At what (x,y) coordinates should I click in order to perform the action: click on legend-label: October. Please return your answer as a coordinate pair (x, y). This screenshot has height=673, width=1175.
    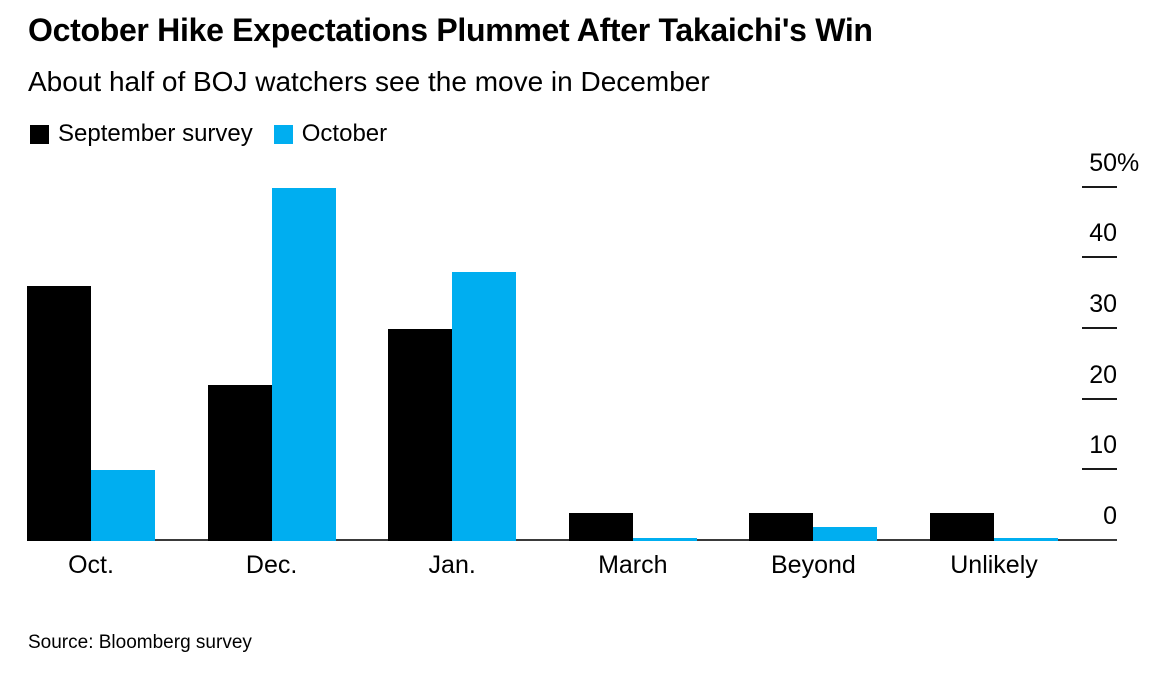
    Looking at the image, I should click on (344, 133).